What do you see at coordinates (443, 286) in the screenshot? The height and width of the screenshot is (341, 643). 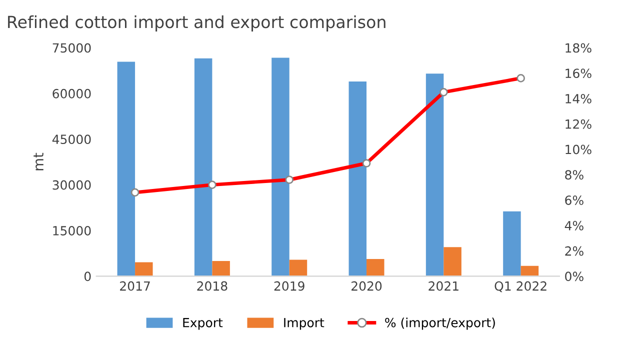 I see `x-tick-label: 2021` at bounding box center [443, 286].